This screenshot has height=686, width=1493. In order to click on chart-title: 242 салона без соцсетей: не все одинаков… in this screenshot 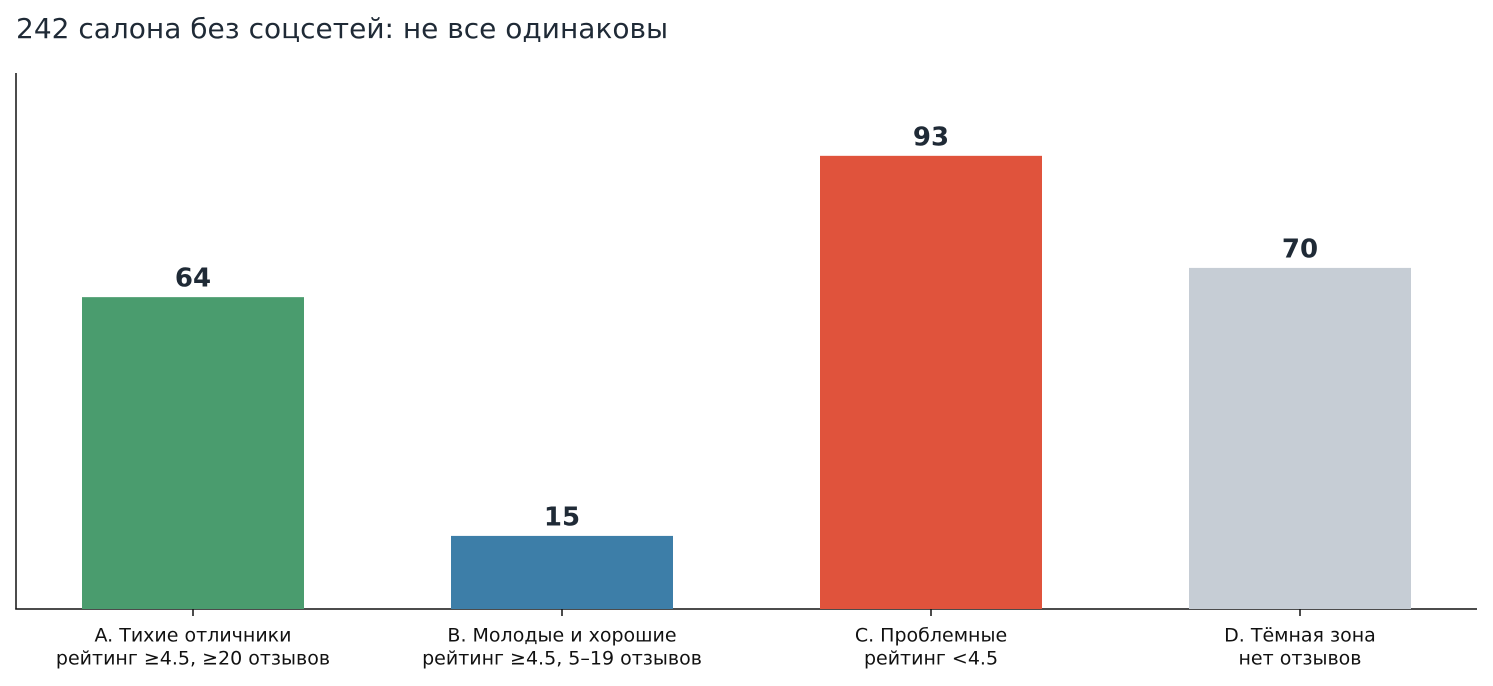, I will do `click(342, 28)`.